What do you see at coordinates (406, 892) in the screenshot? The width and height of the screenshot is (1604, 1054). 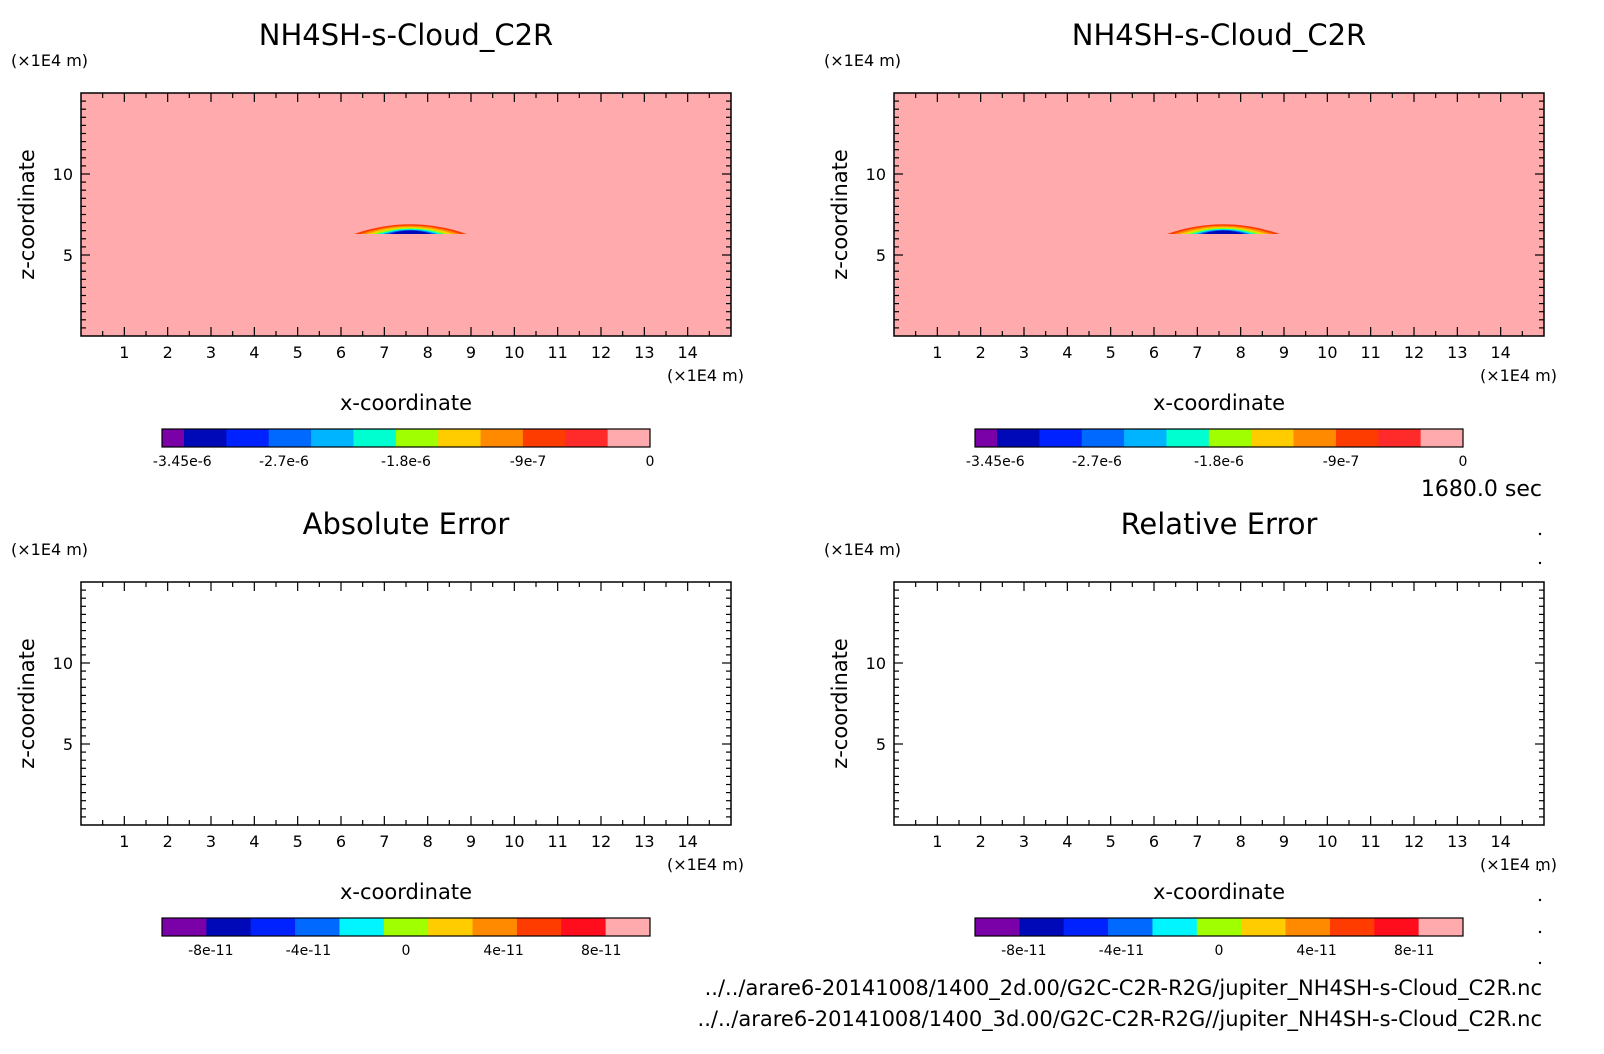 I see `x-axis-label: x-coordinate` at bounding box center [406, 892].